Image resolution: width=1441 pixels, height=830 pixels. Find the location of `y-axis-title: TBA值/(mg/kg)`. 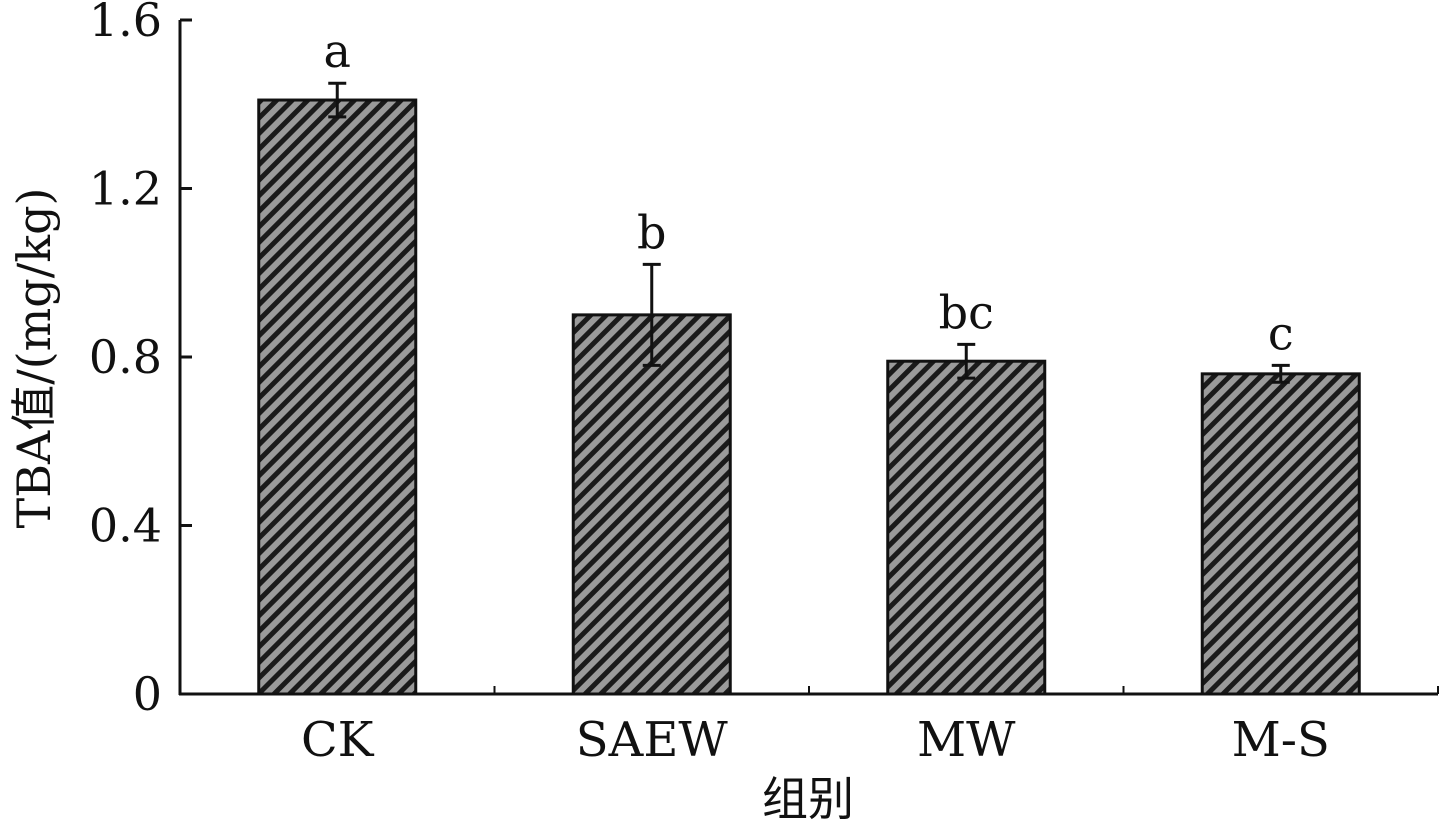

y-axis-title: TBA值/(mg/kg) is located at coordinates (34, 358).